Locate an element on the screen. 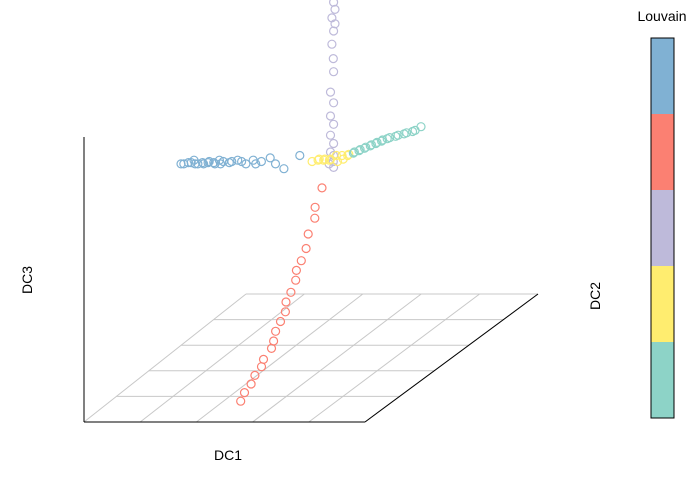  x-axis-label: DC1 is located at coordinates (228, 455).